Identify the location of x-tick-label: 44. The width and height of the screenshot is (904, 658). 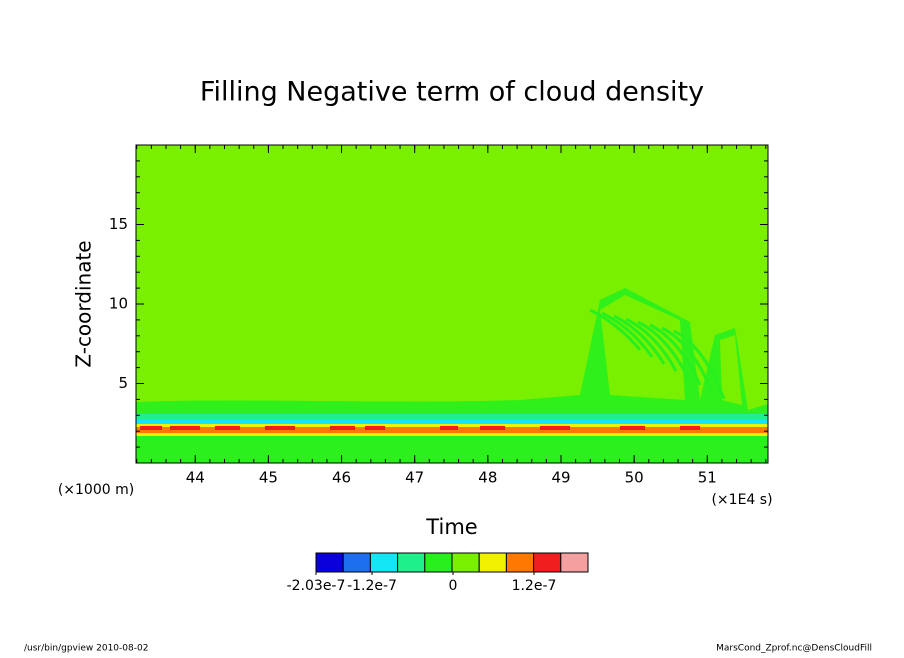
(195, 478).